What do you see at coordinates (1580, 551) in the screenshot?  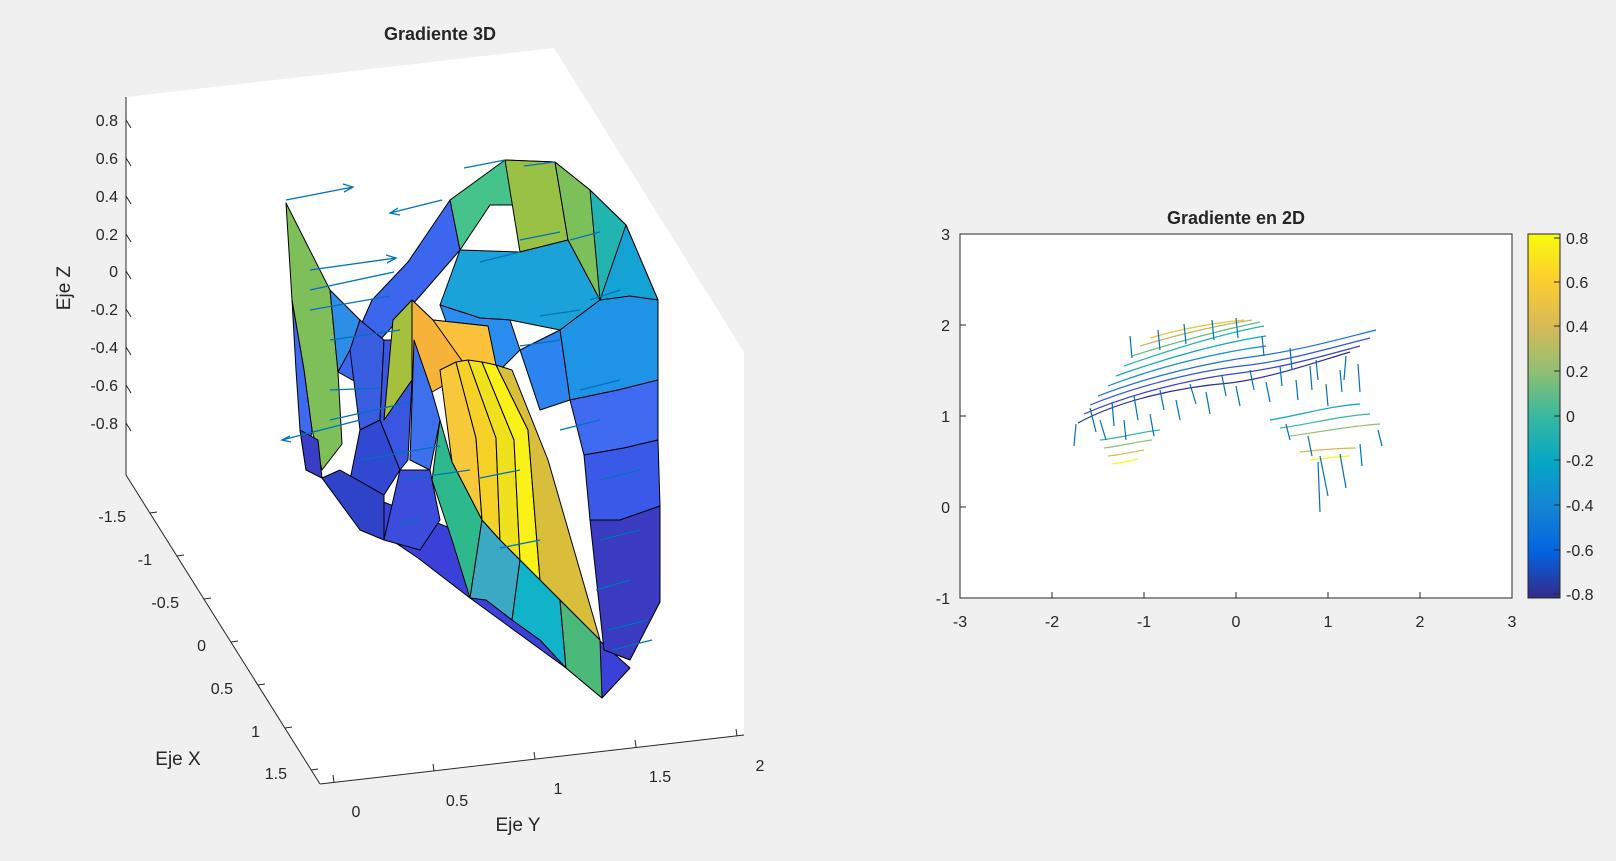 I see `colorbar-tick-label: -0.6` at bounding box center [1580, 551].